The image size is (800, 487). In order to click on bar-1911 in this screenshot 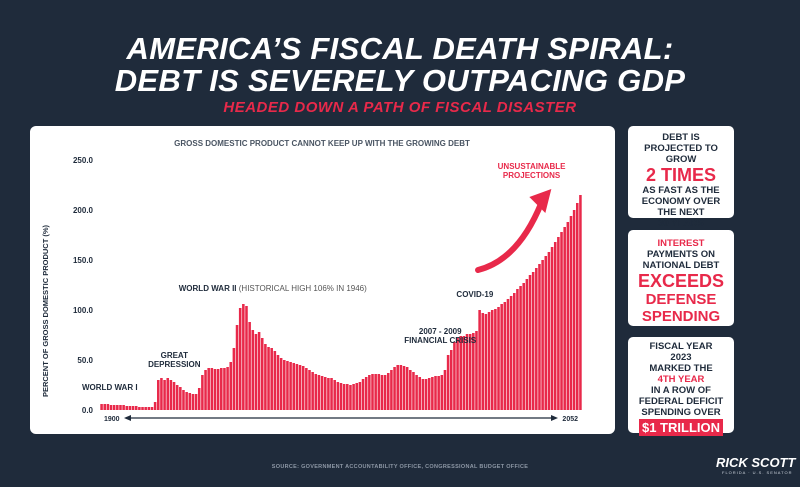, I will do `click(136, 408)`.